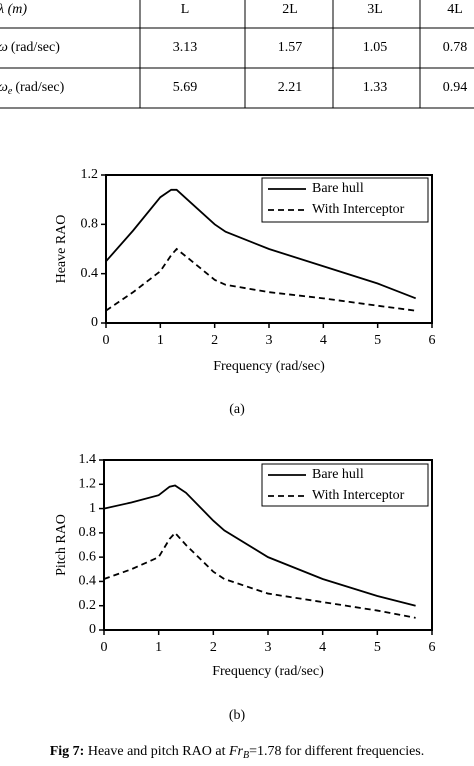  What do you see at coordinates (185, 9) in the screenshot?
I see `table-header-cell: L` at bounding box center [185, 9].